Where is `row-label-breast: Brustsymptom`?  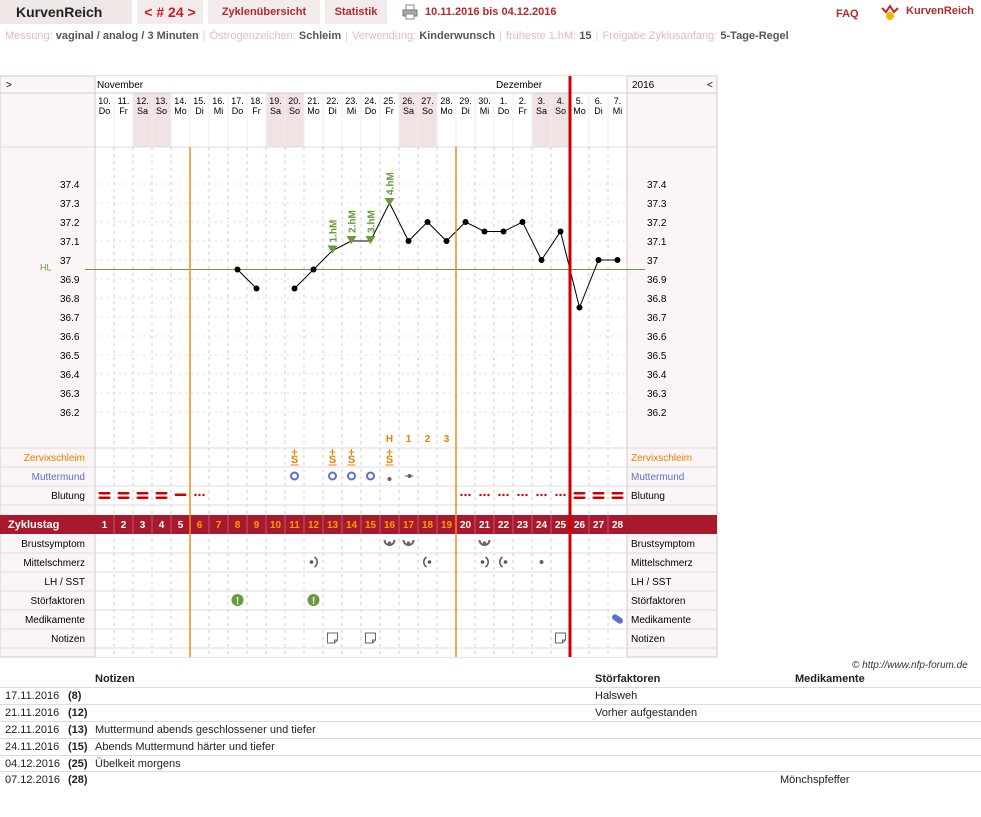
row-label-breast: Brustsymptom is located at coordinates (53, 544).